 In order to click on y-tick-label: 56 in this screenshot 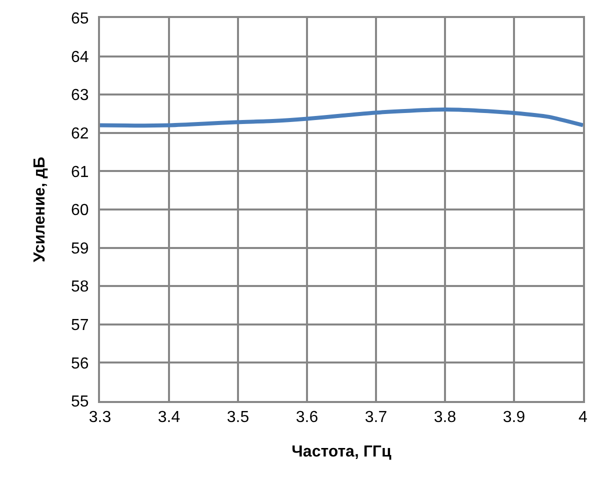, I will do `click(80, 363)`.